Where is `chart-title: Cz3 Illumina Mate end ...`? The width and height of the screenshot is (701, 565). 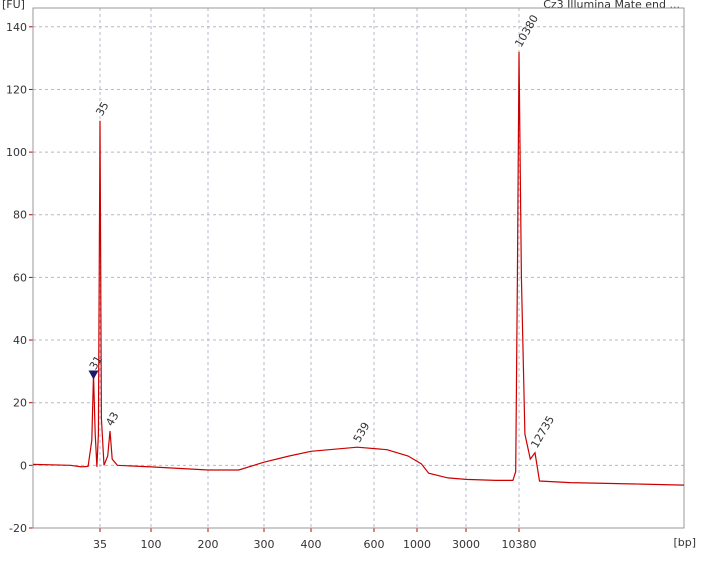 chart-title: Cz3 Illumina Mate end ... is located at coordinates (611, 5).